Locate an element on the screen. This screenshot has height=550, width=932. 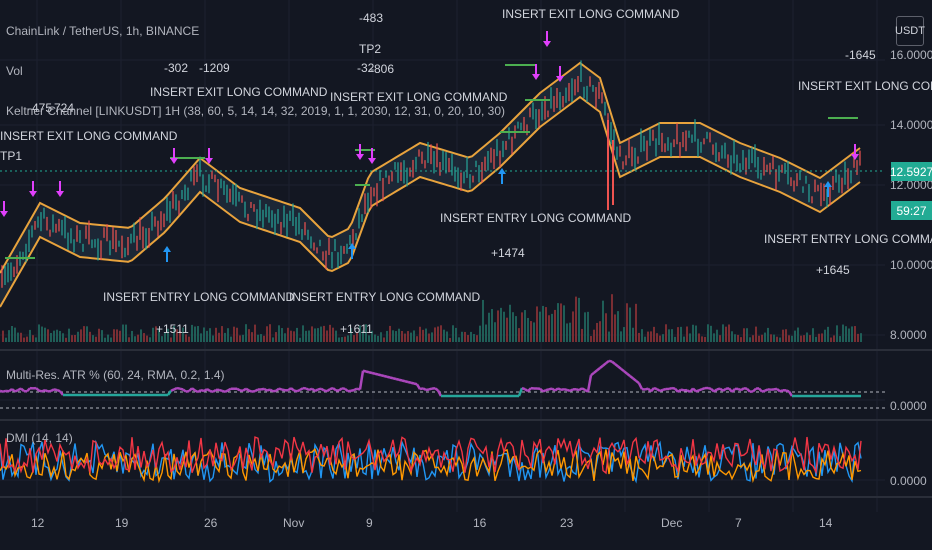
atr-axis-tick: 0.0000 is located at coordinates (908, 406).